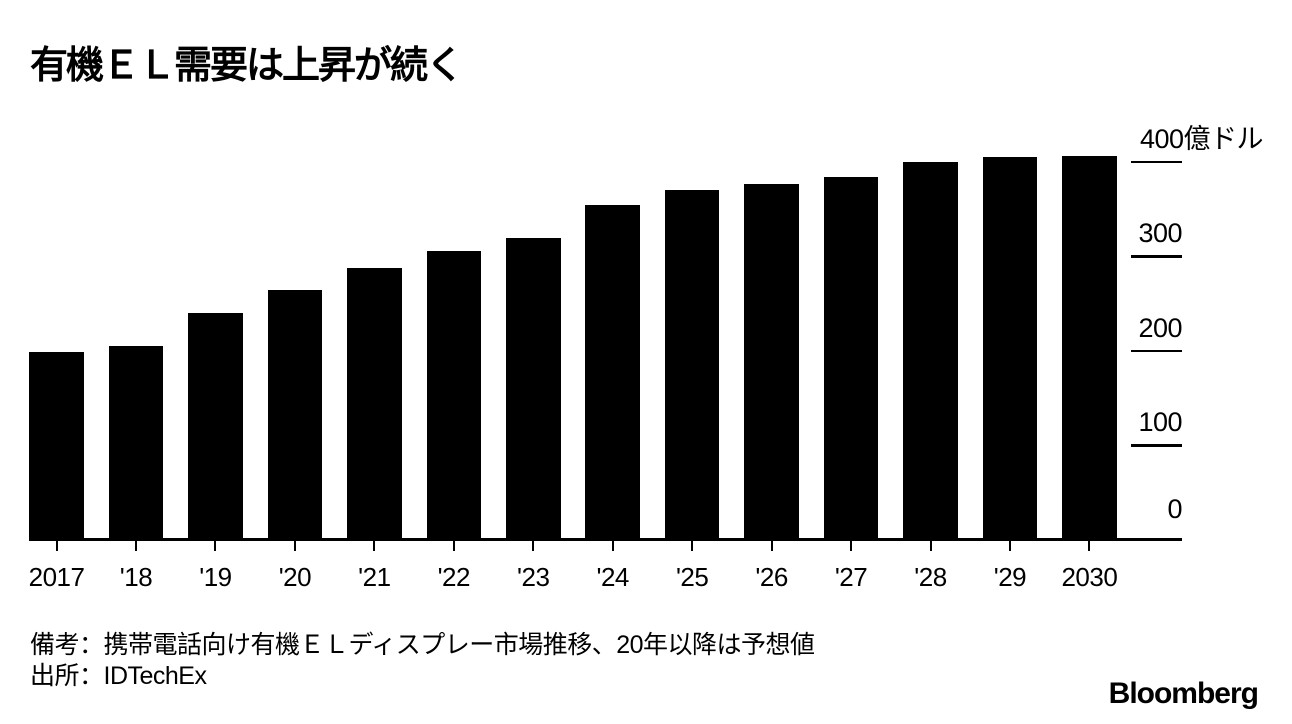 The image size is (1292, 724). I want to click on x-axis-label: 2030, so click(1089, 577).